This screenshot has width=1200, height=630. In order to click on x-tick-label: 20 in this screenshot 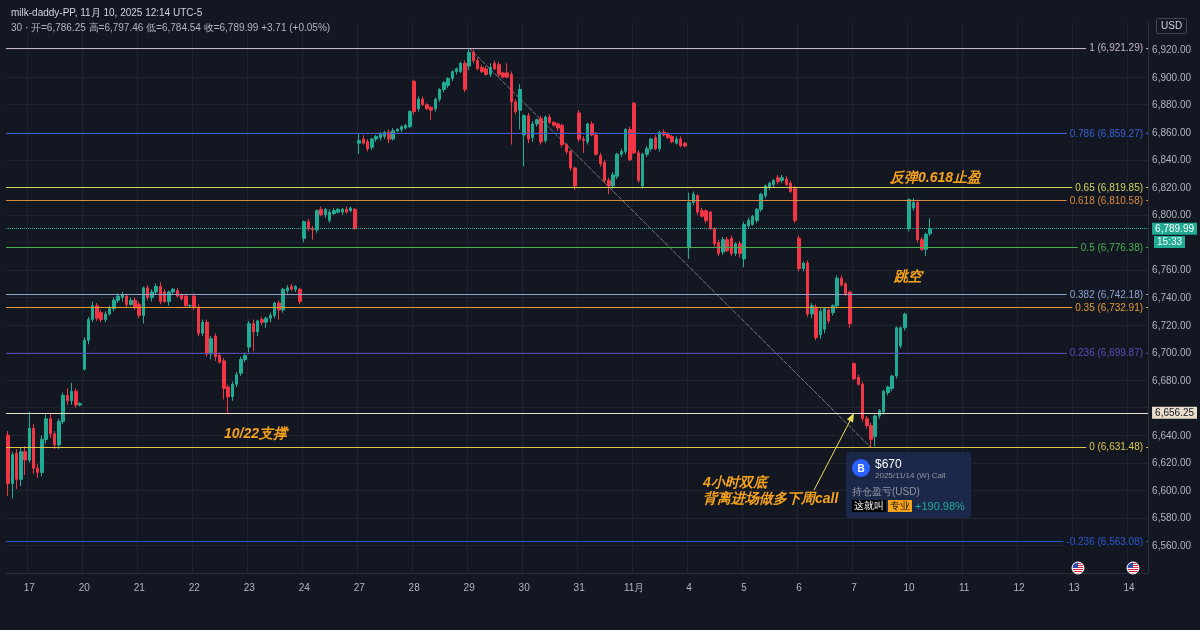, I will do `click(84, 587)`.